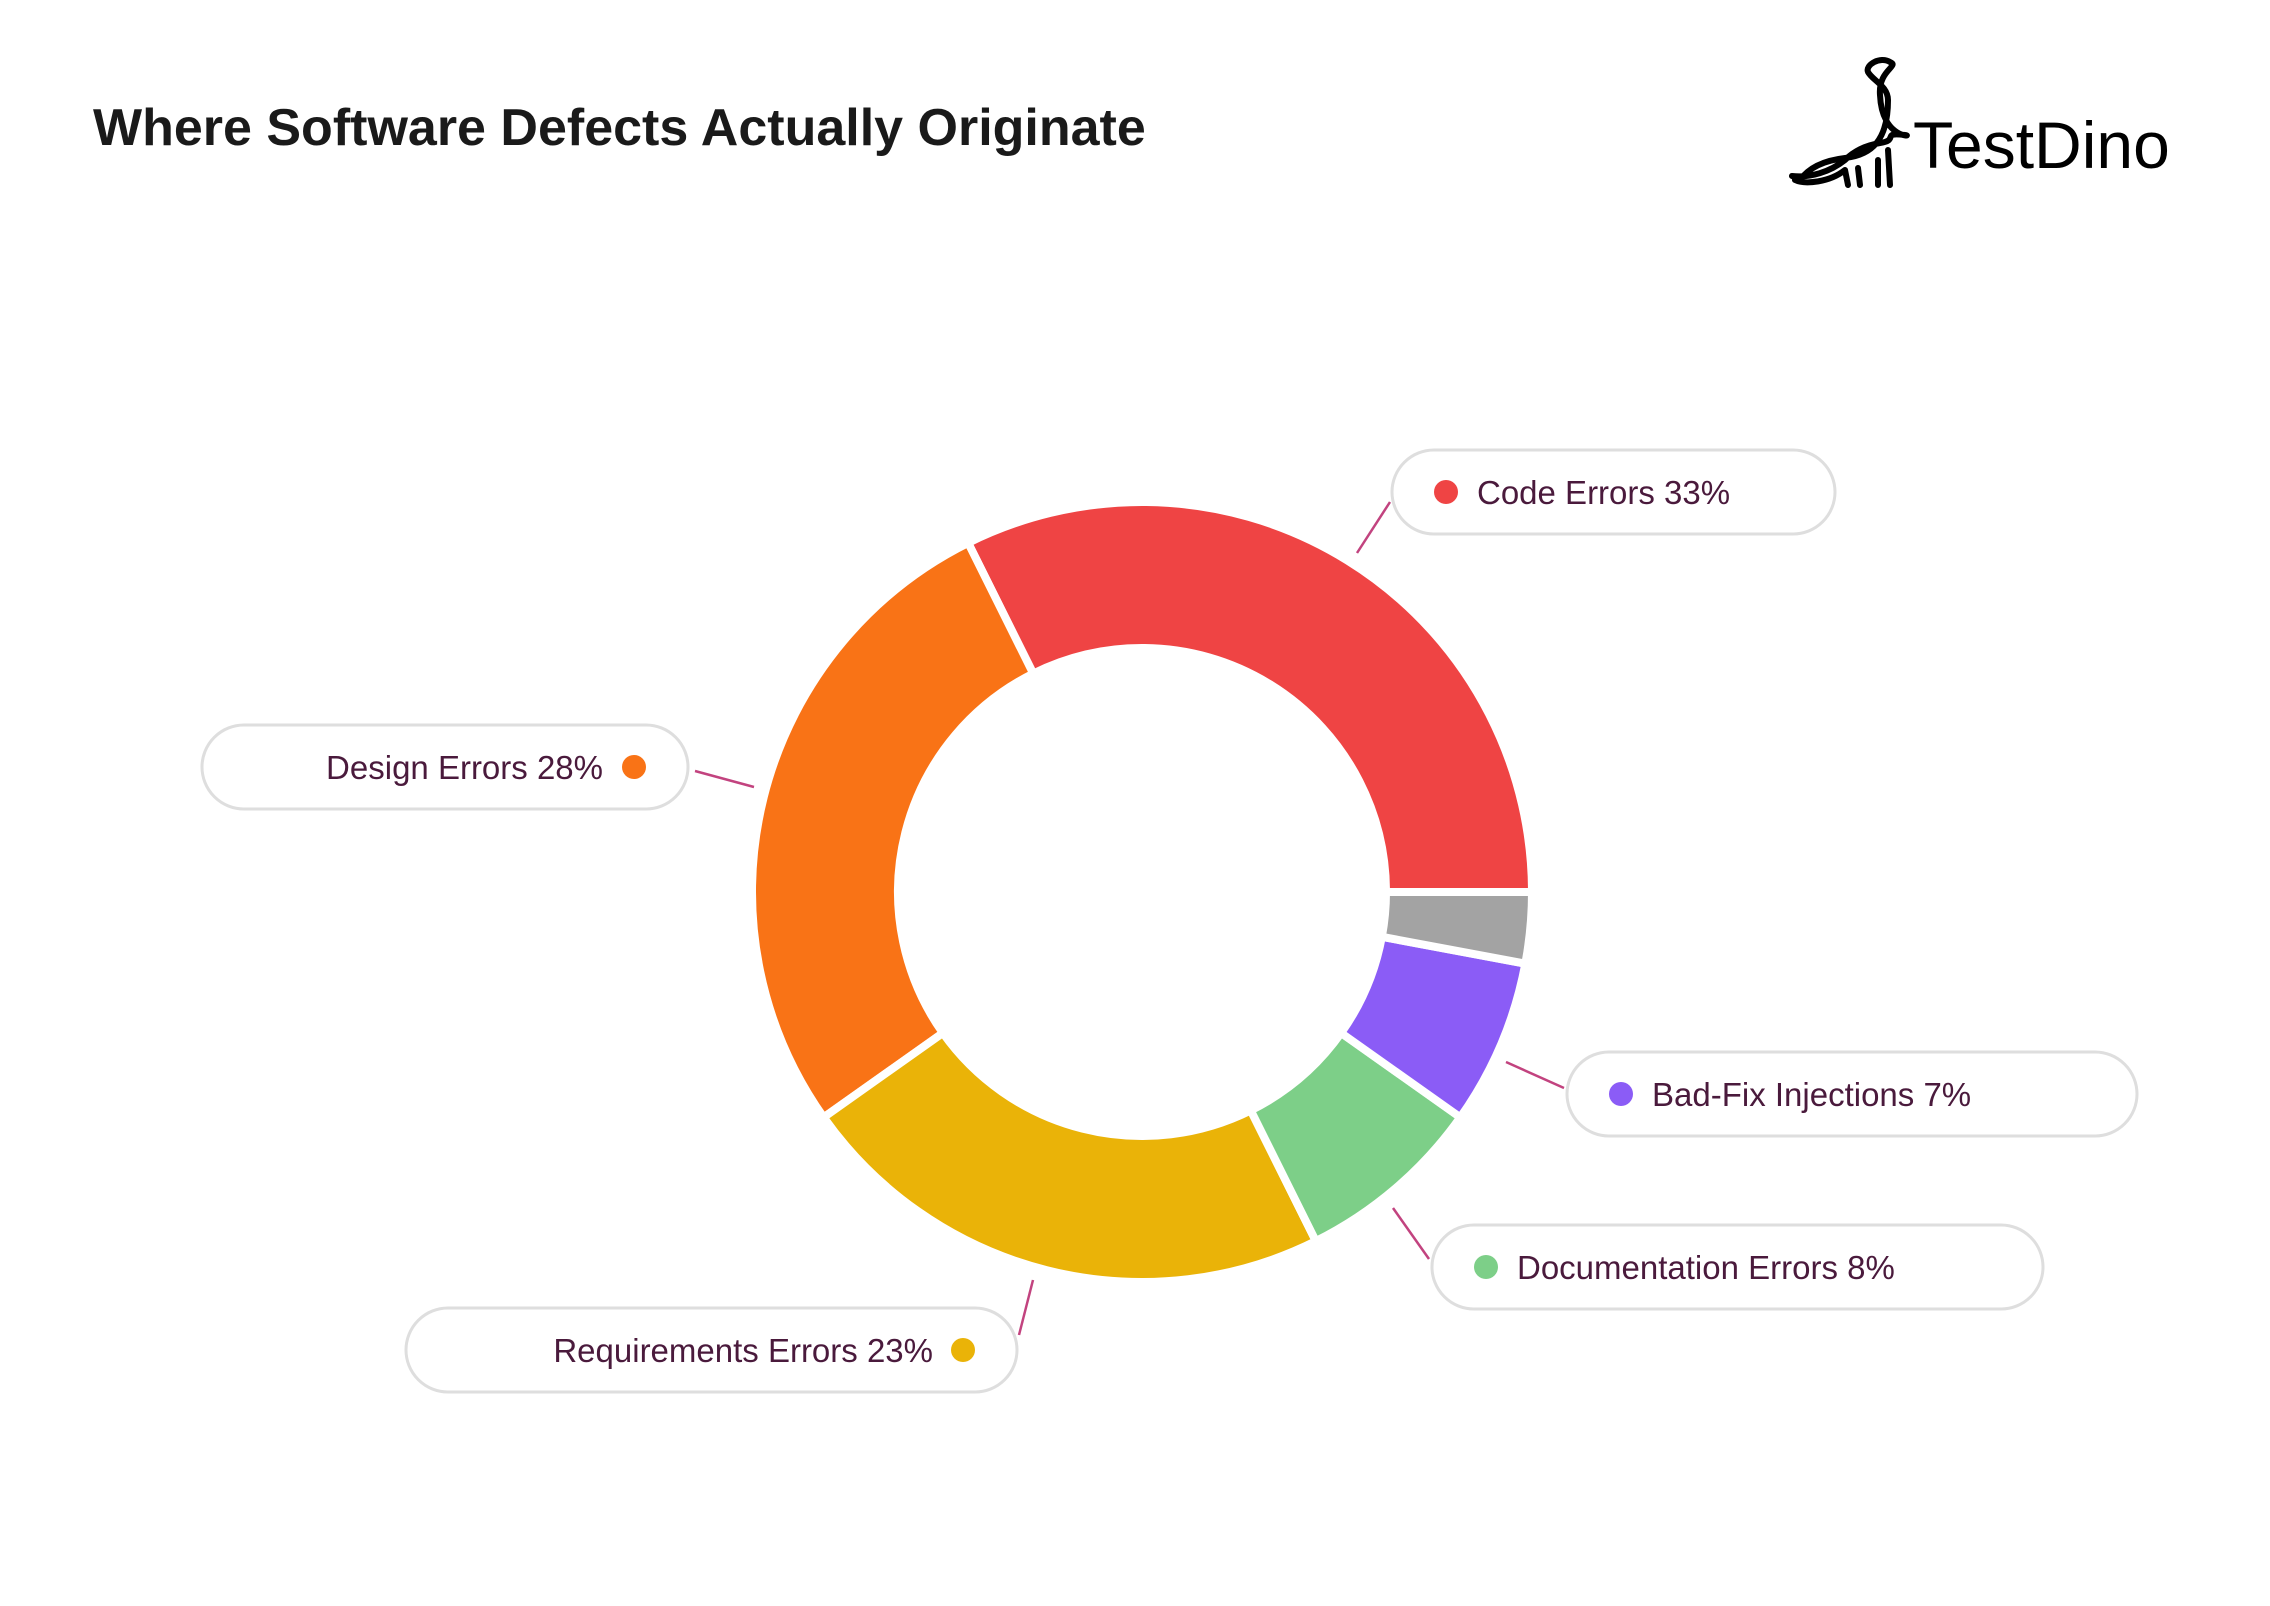 The image size is (2270, 1606). I want to click on label-text: Code Errors 33%, so click(1603, 492).